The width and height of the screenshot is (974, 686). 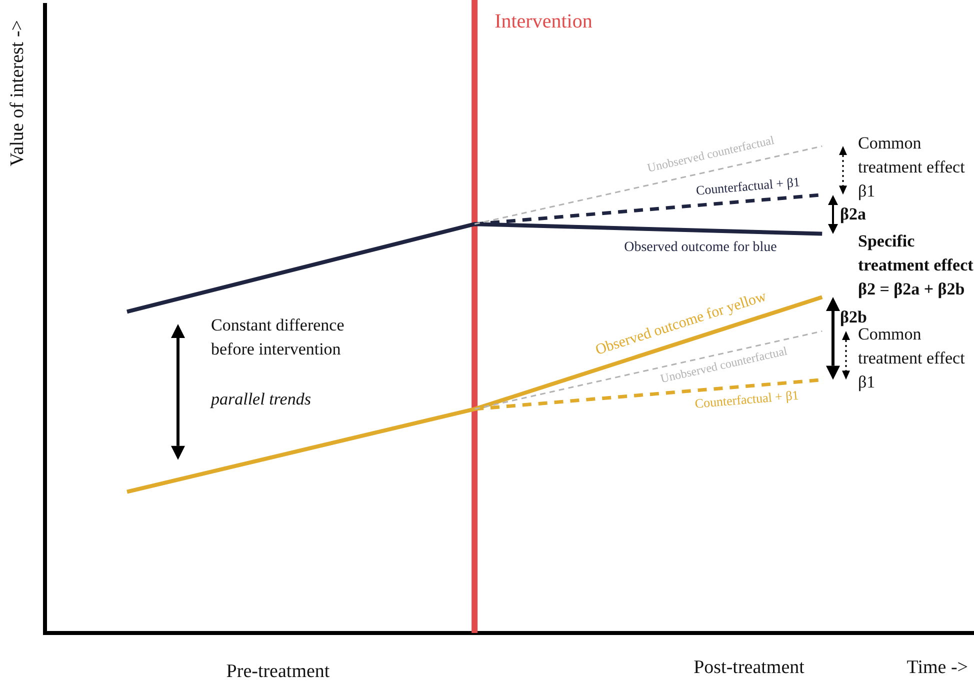 What do you see at coordinates (750, 667) in the screenshot?
I see `text: Post-treatment` at bounding box center [750, 667].